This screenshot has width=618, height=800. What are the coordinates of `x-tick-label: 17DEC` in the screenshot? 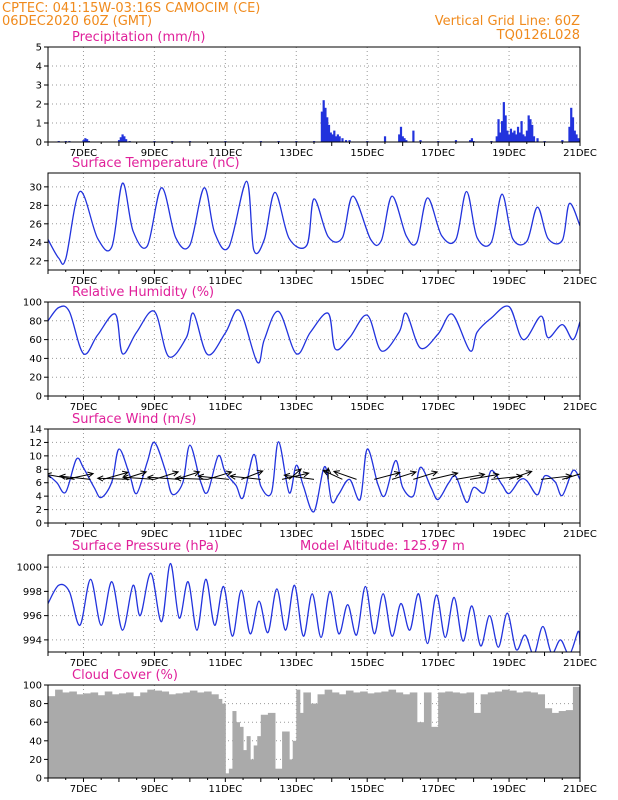 It's located at (438, 789).